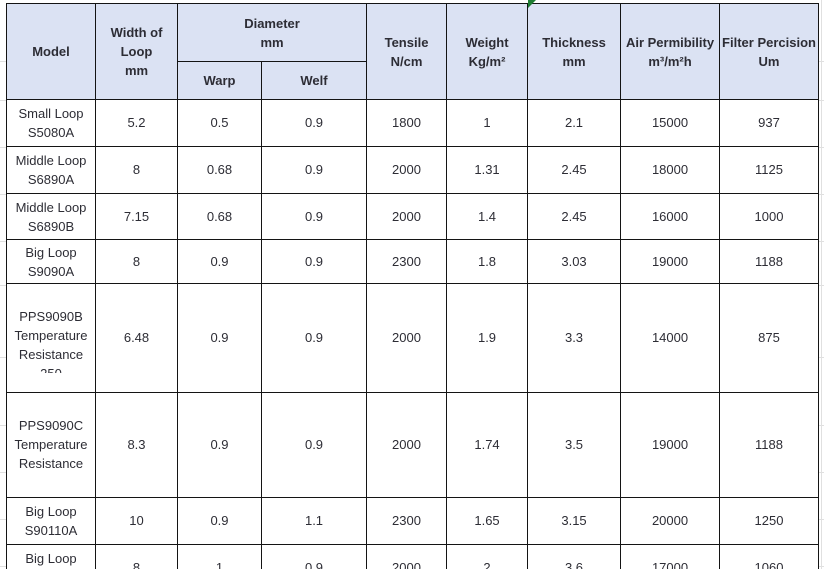  Describe the element at coordinates (407, 51) in the screenshot. I see `header-tensile: Tensile N/cm` at that location.